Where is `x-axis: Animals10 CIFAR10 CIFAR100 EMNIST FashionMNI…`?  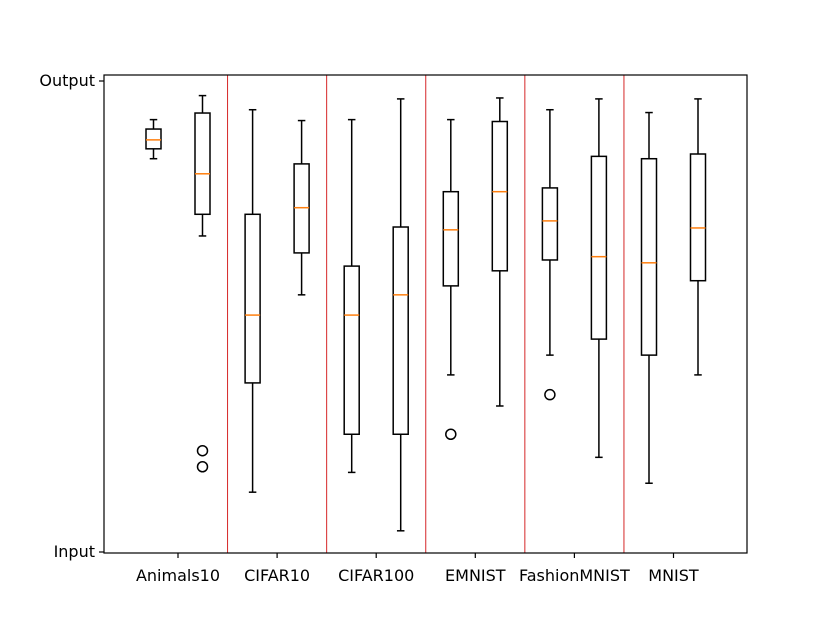
x-axis: Animals10 CIFAR10 CIFAR100 EMNIST FashionMNI… is located at coordinates (417, 569).